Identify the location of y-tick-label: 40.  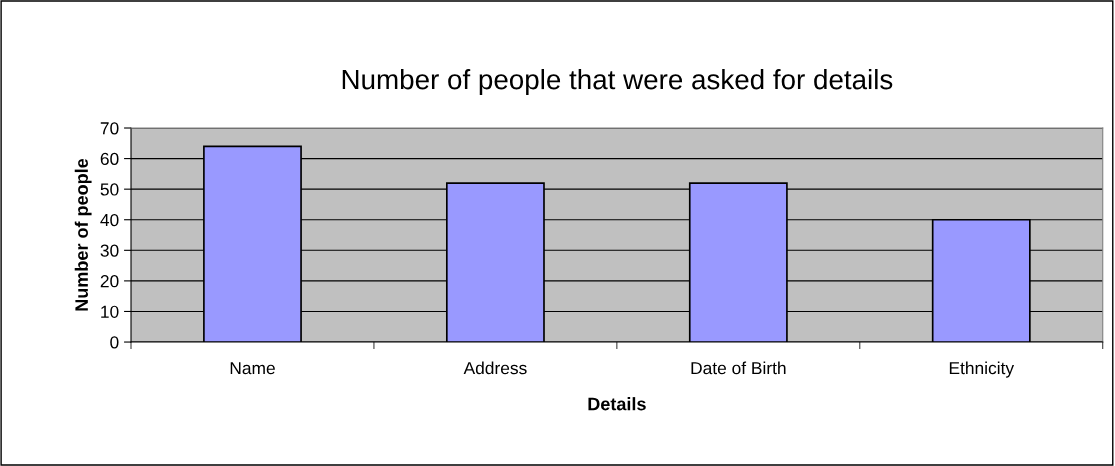
(109, 220).